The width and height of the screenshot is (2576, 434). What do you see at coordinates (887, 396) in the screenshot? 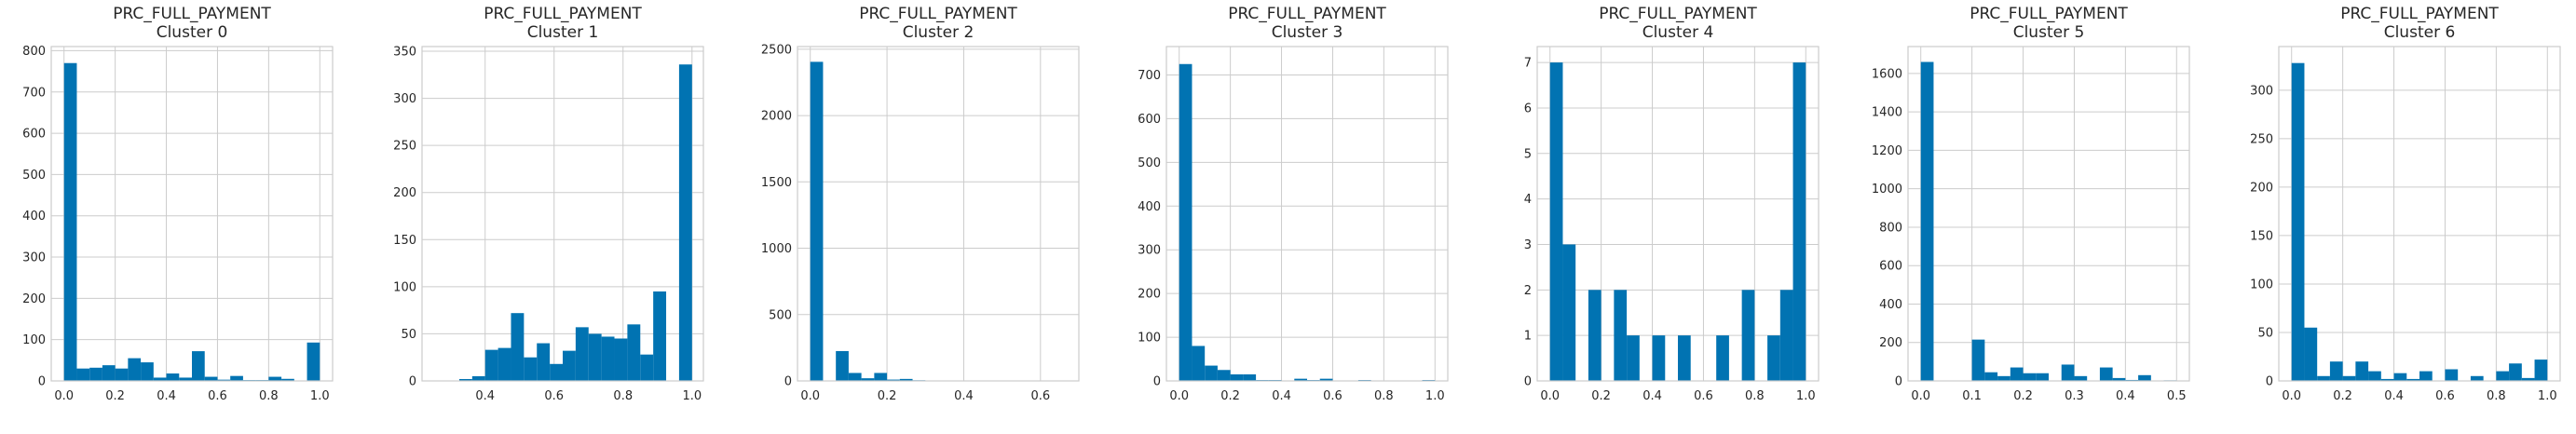
I see `x-tick-label: 0.2` at bounding box center [887, 396].